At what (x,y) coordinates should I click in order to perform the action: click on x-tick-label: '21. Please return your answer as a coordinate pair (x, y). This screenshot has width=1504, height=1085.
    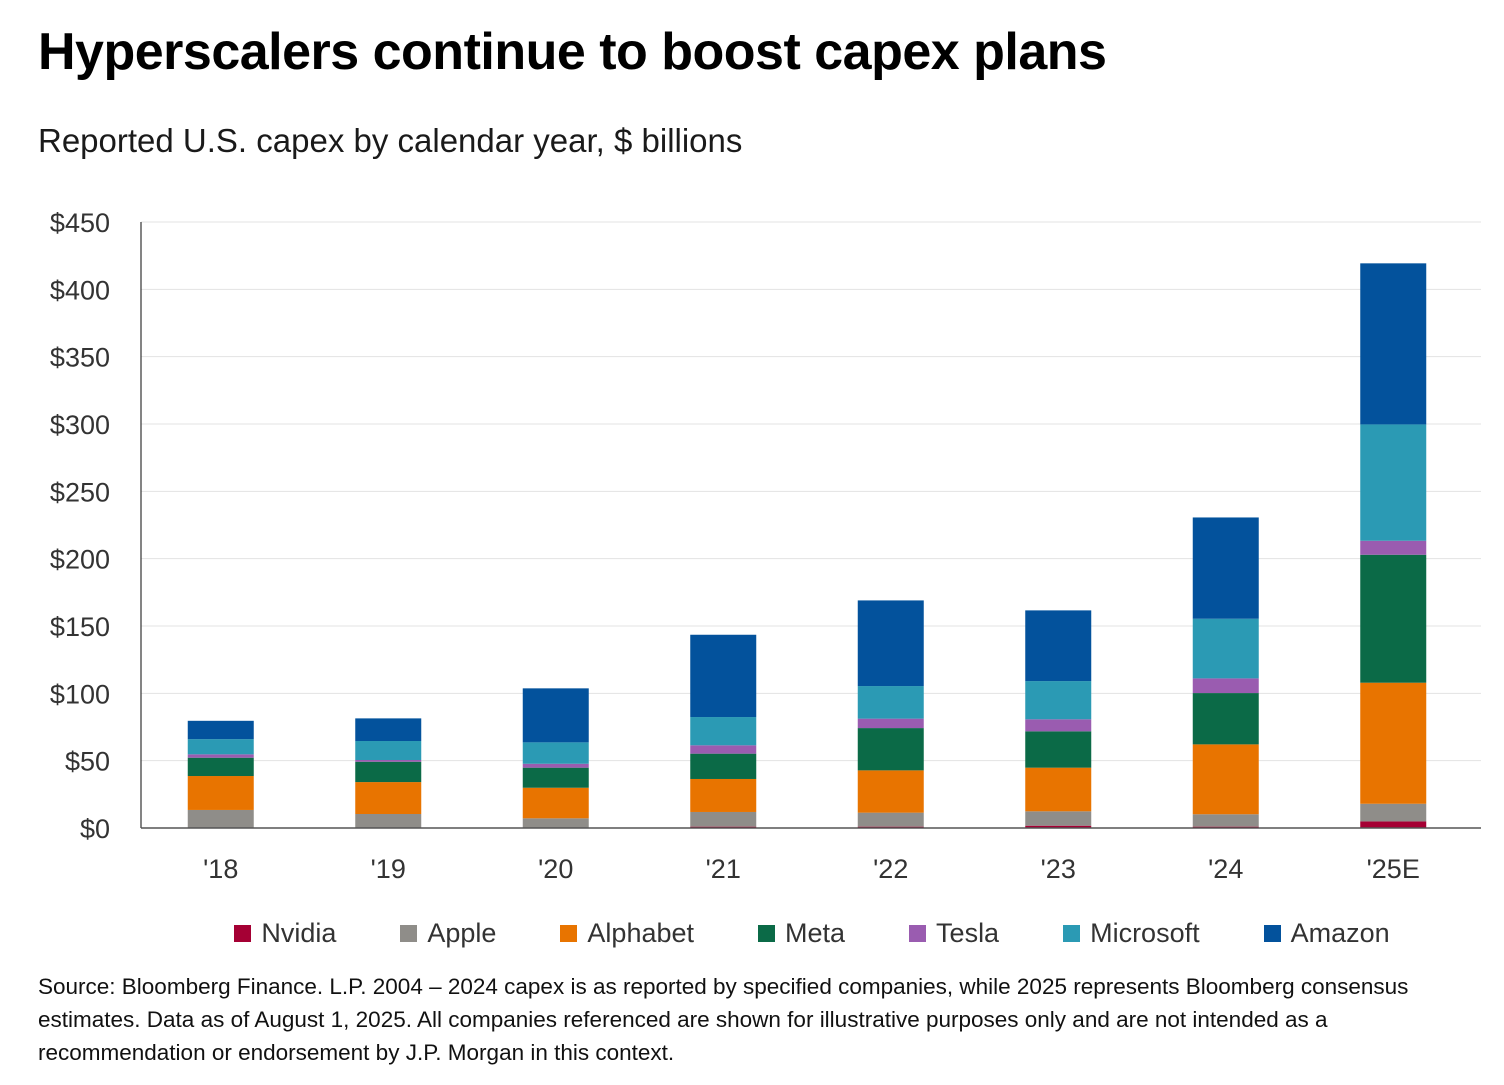
    Looking at the image, I should click on (723, 869).